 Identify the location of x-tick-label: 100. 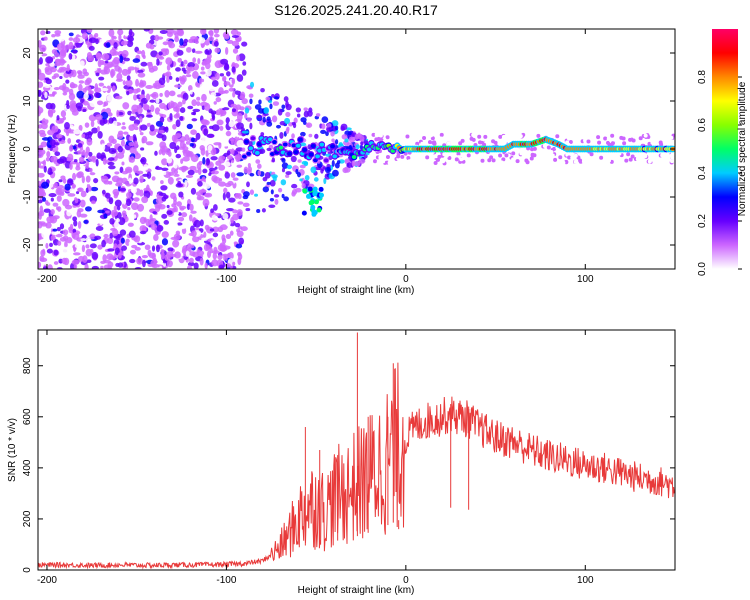
(585, 580).